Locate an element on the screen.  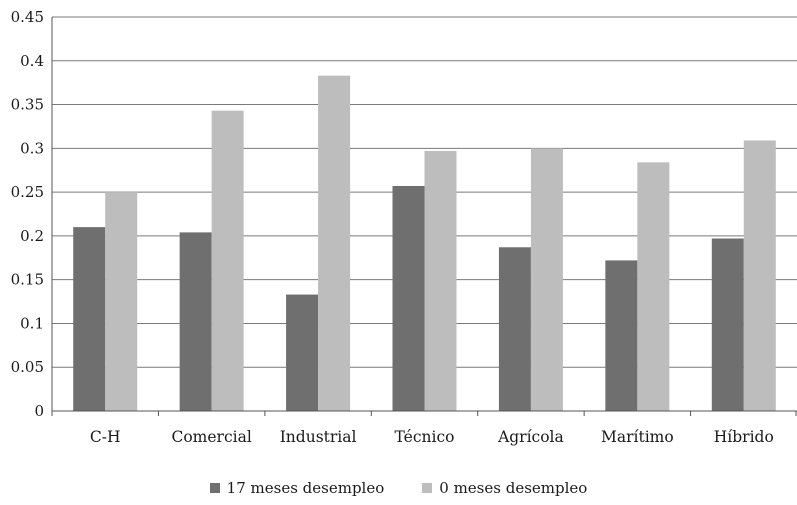
y-tick-label: 0.25 is located at coordinates (27, 192).